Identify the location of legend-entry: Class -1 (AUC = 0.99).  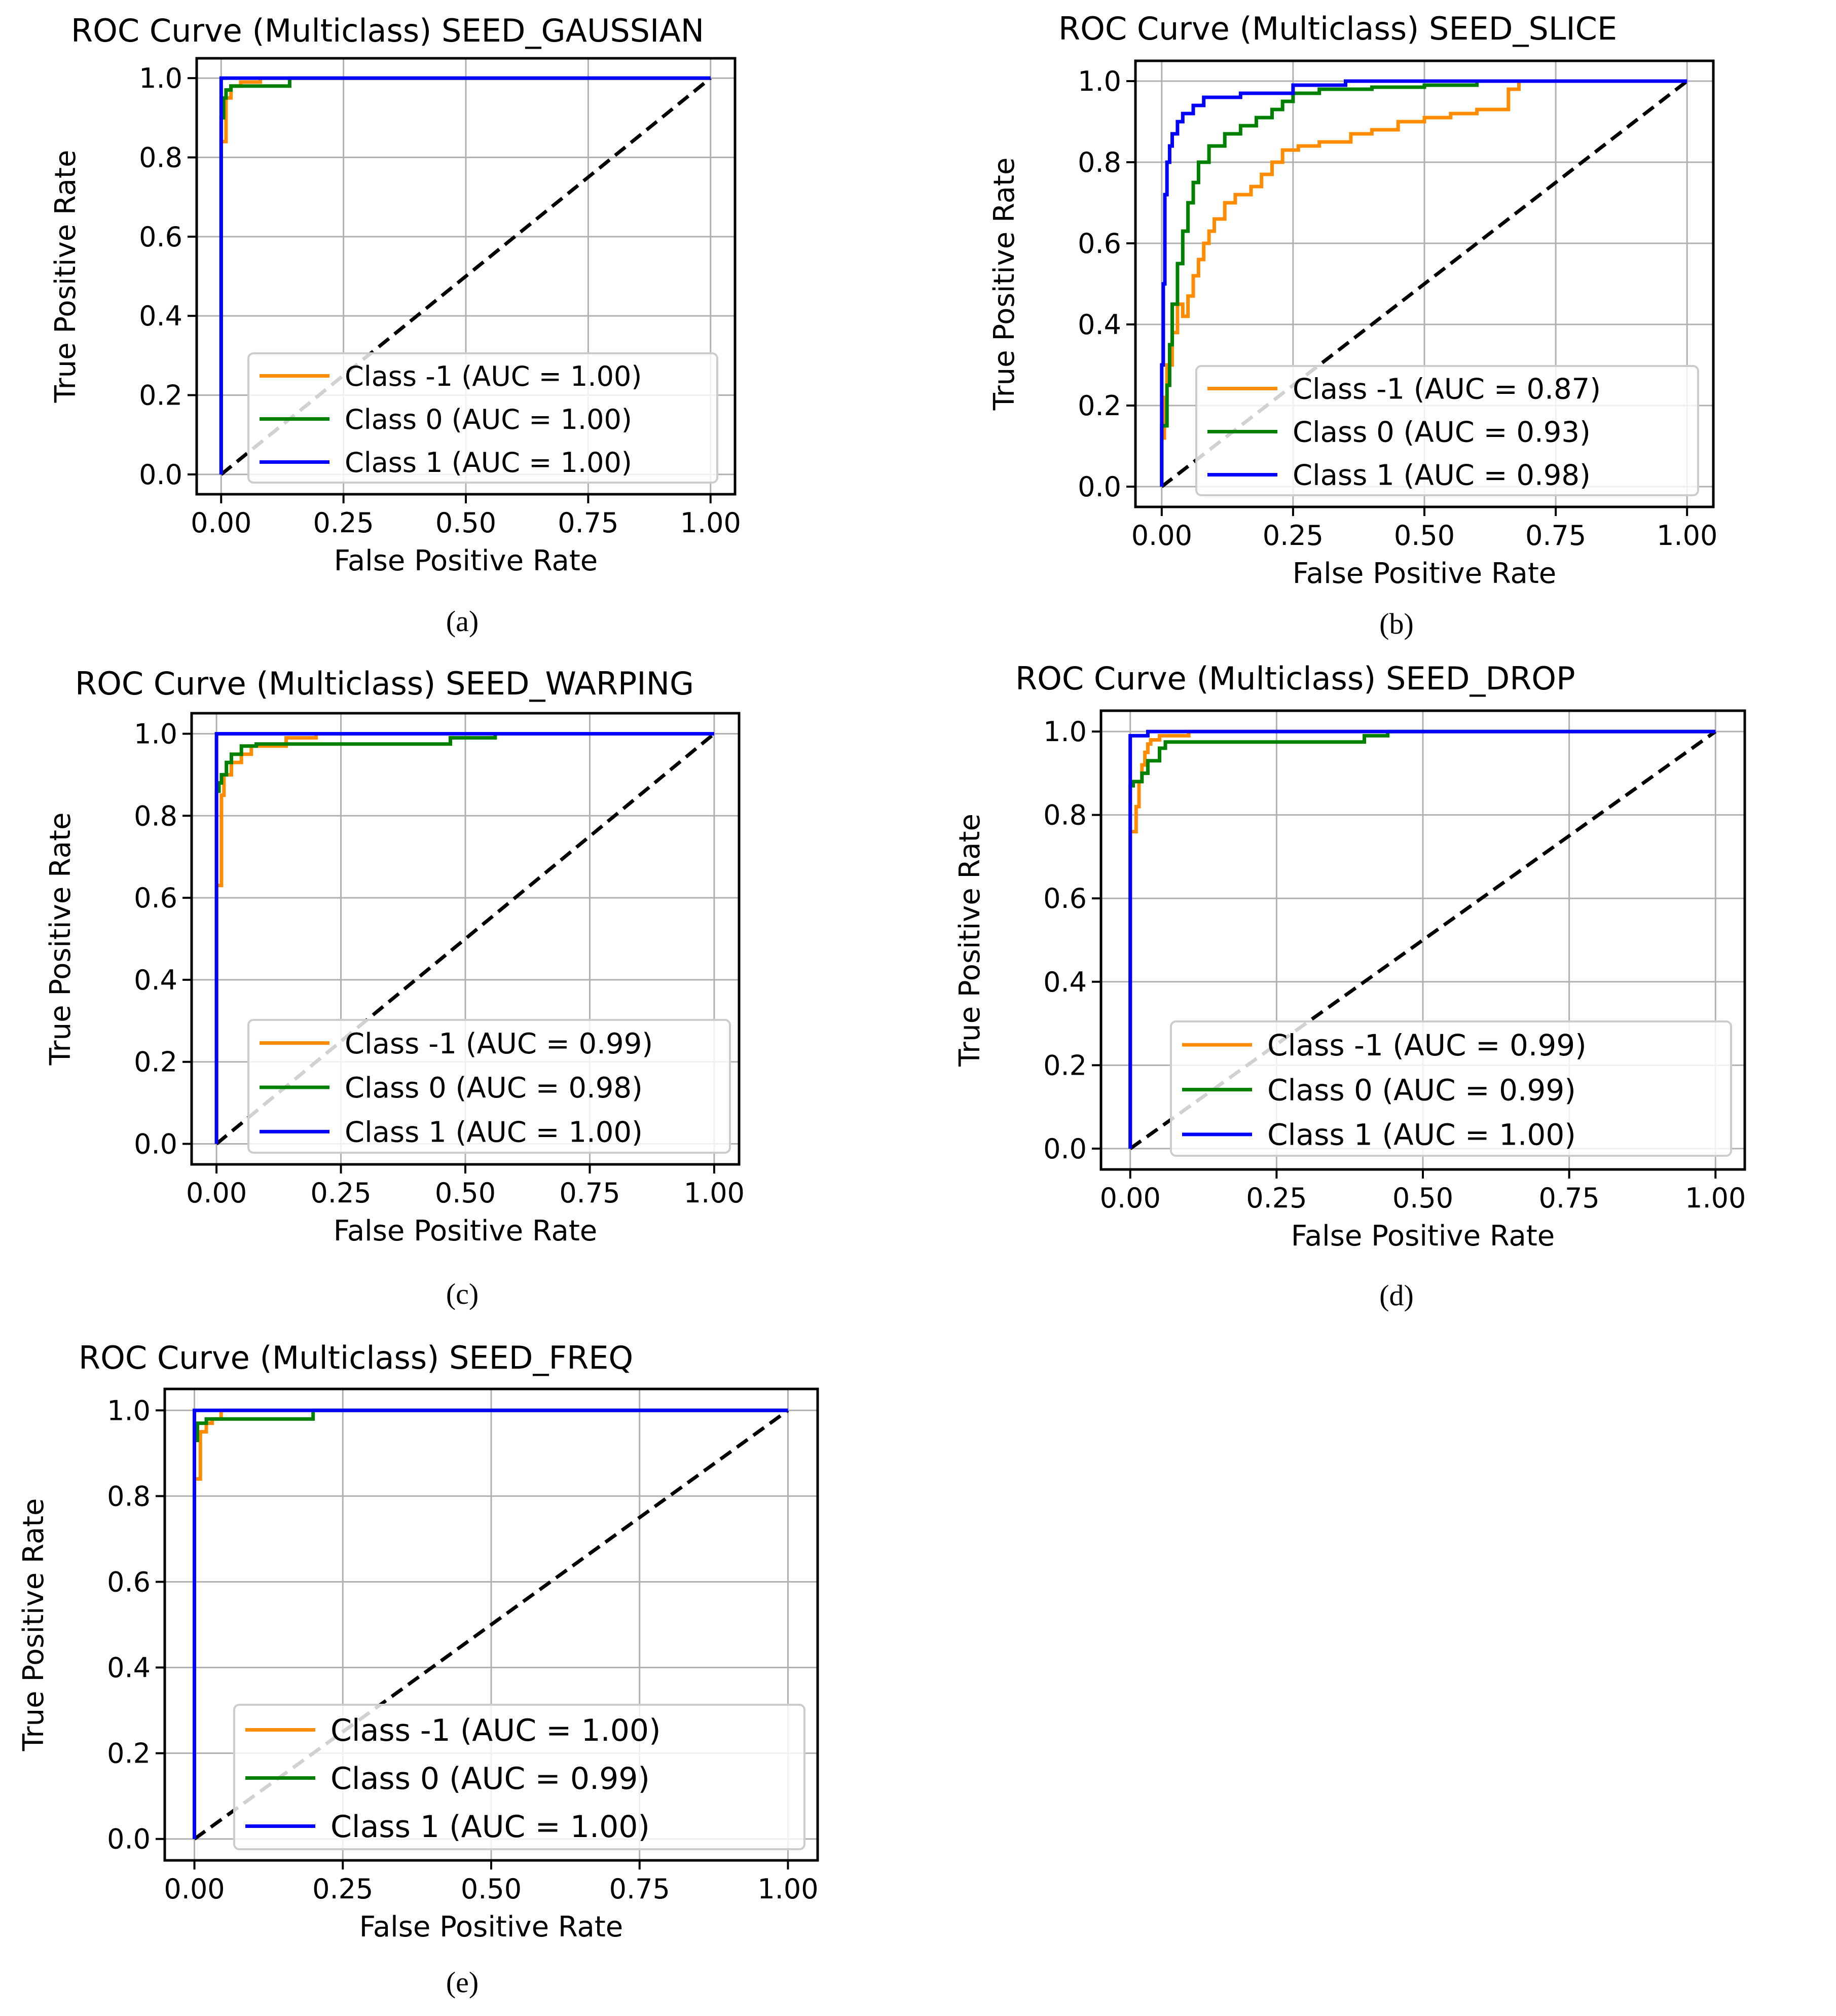
(1427, 1045).